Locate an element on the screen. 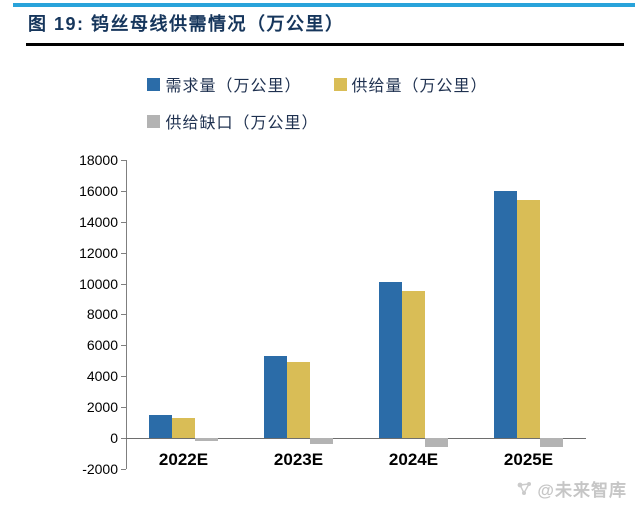  watermark-text: @未来智库 is located at coordinates (582, 490).